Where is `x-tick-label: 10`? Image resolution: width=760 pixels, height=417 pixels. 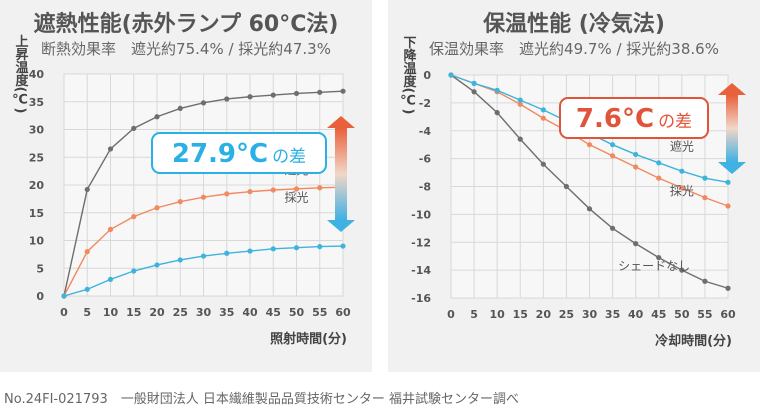 x-tick-label: 10 is located at coordinates (111, 312).